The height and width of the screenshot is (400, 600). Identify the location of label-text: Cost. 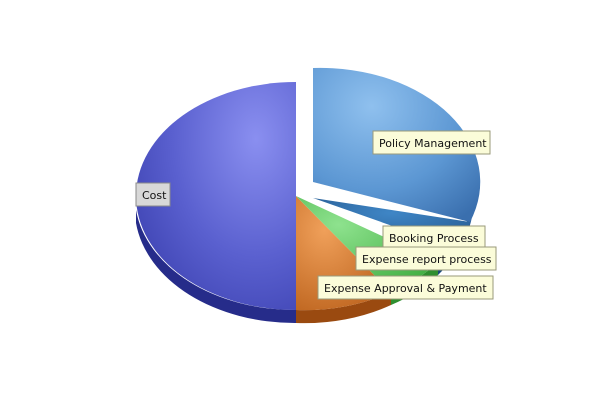
(154, 195).